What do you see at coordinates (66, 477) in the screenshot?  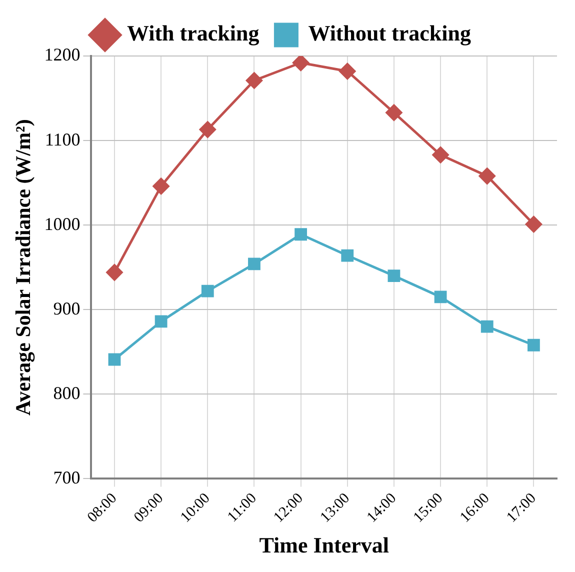 I see `y-tick-label: 700` at bounding box center [66, 477].